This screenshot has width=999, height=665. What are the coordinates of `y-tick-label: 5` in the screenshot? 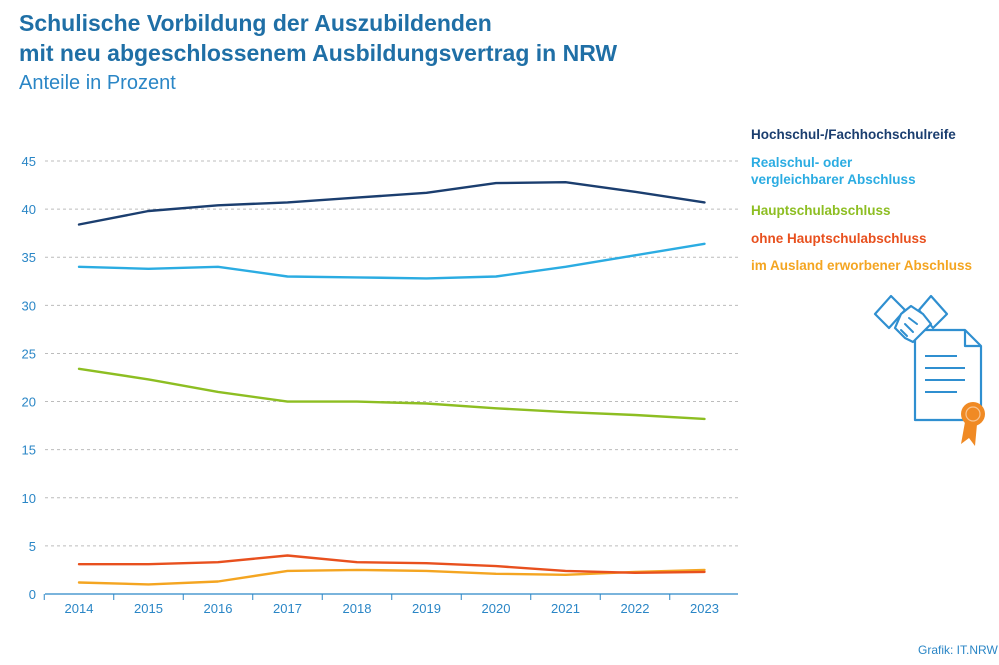 It's located at (32, 546).